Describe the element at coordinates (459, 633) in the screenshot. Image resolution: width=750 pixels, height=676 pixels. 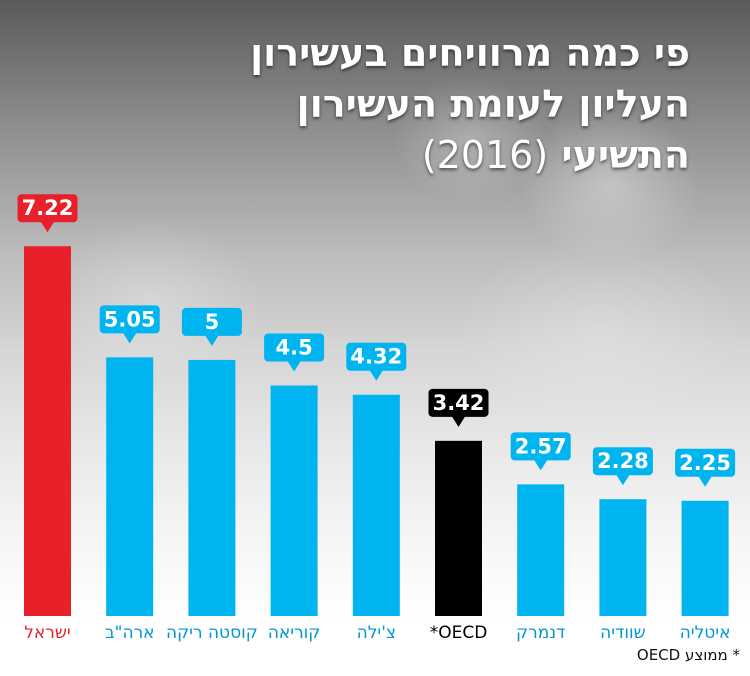
I see `category-label-5: OECD*` at that location.